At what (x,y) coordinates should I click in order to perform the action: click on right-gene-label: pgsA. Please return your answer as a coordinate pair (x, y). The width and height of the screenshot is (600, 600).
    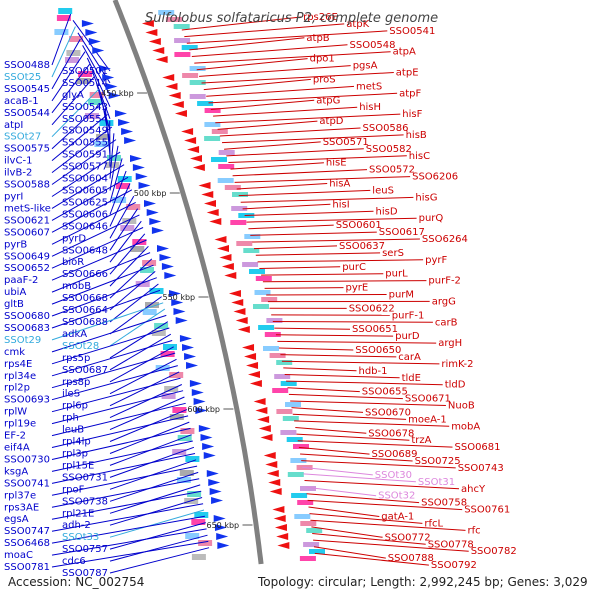
    Looking at the image, I should click on (365, 66).